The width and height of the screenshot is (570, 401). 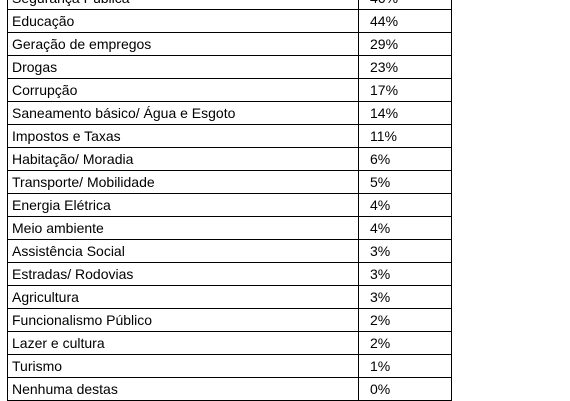 I want to click on row-value: 44%, so click(x=405, y=21).